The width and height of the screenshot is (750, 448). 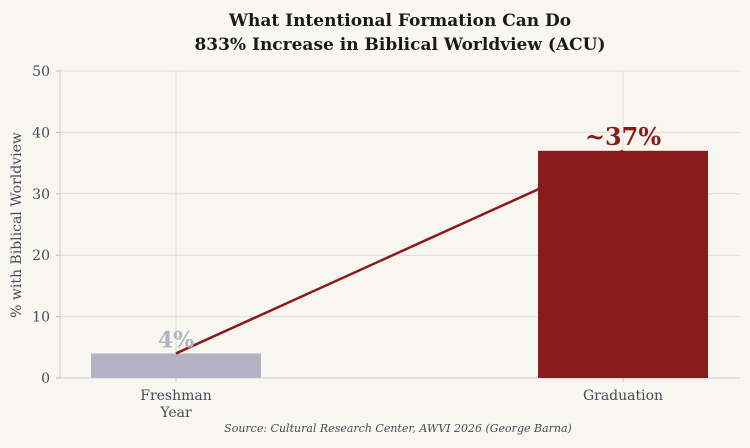 I want to click on x-tick-label: Graduation, so click(x=623, y=396).